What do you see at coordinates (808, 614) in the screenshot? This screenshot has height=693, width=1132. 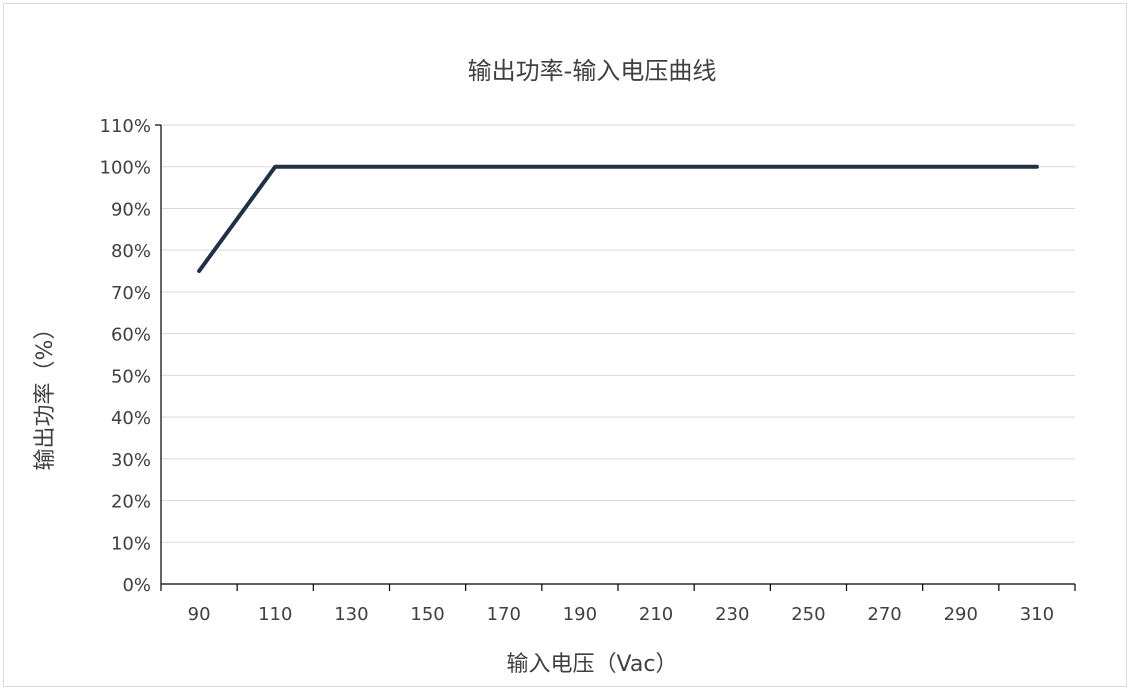 I see `x-tick-label: 250` at bounding box center [808, 614].